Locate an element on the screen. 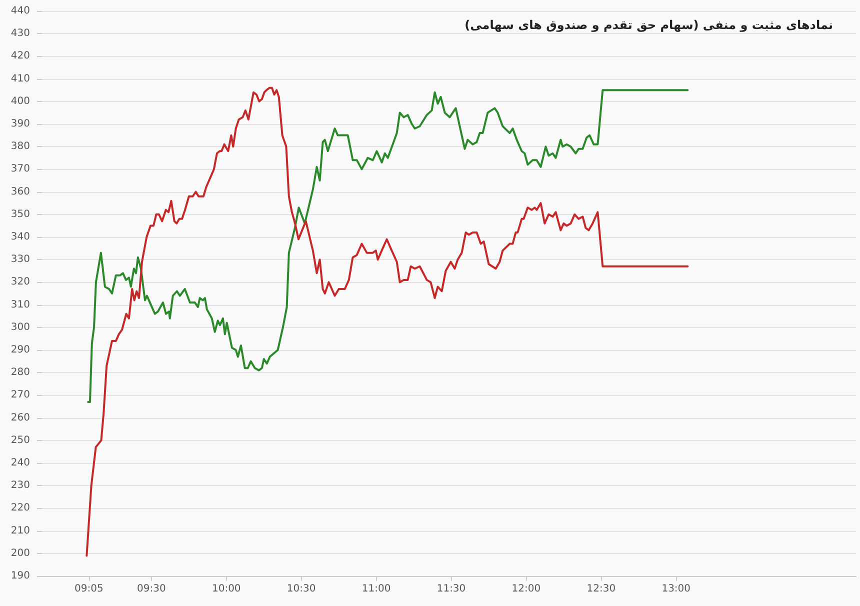 The image size is (860, 606). text: نمادهای مثبت و منفی (سهام حق تقدم و صندوق های سهامی) is located at coordinates (649, 25).